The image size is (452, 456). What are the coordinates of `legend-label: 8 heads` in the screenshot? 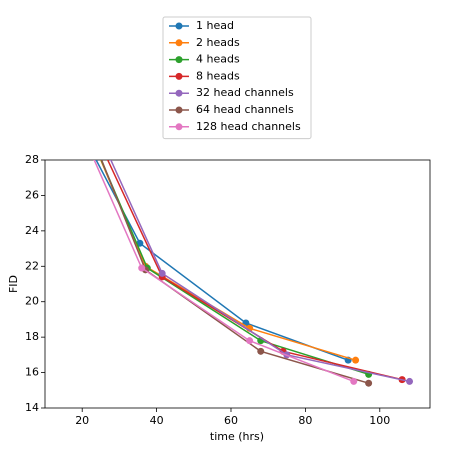 It's located at (218, 75).